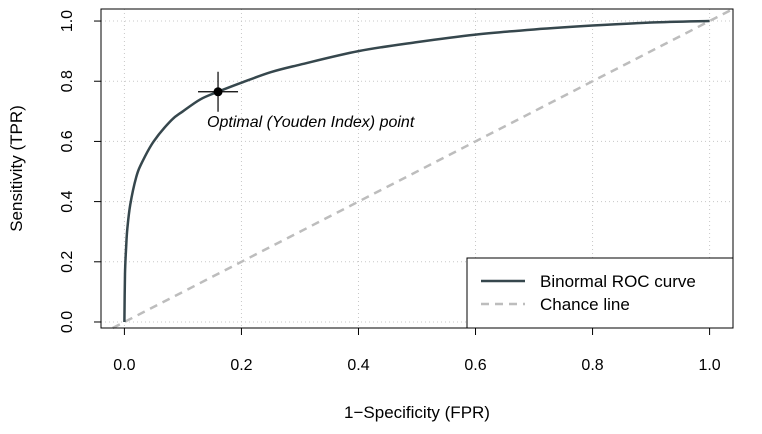  I want to click on y-axis-ticks: 0.0 0.2 0.4 0.6 0.8 1.0, so click(80, 171).